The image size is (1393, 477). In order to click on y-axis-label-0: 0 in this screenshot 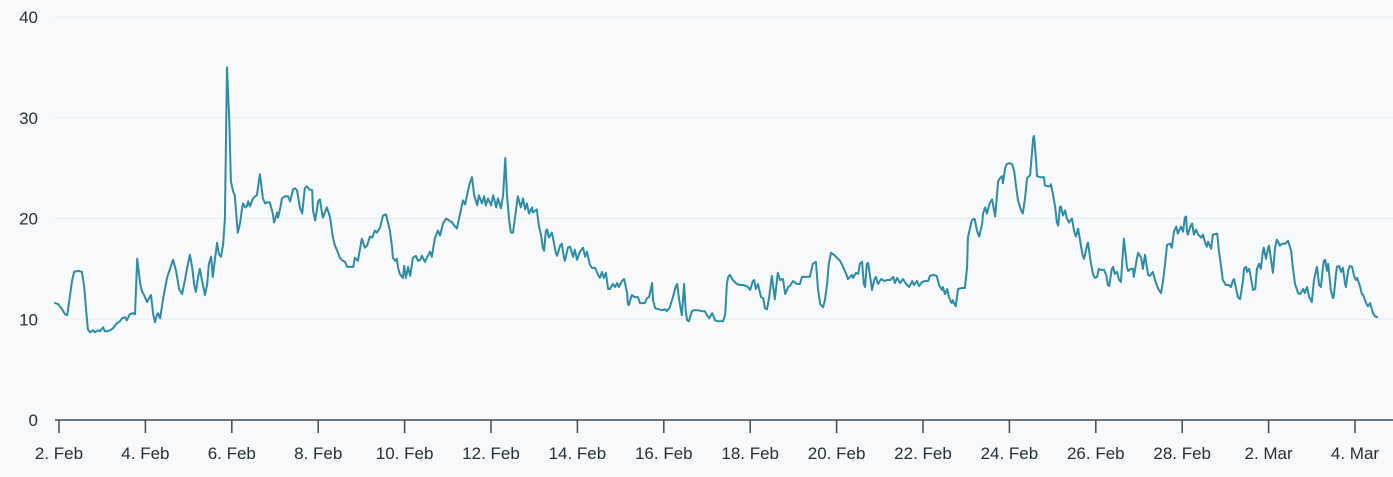, I will do `click(33, 420)`.